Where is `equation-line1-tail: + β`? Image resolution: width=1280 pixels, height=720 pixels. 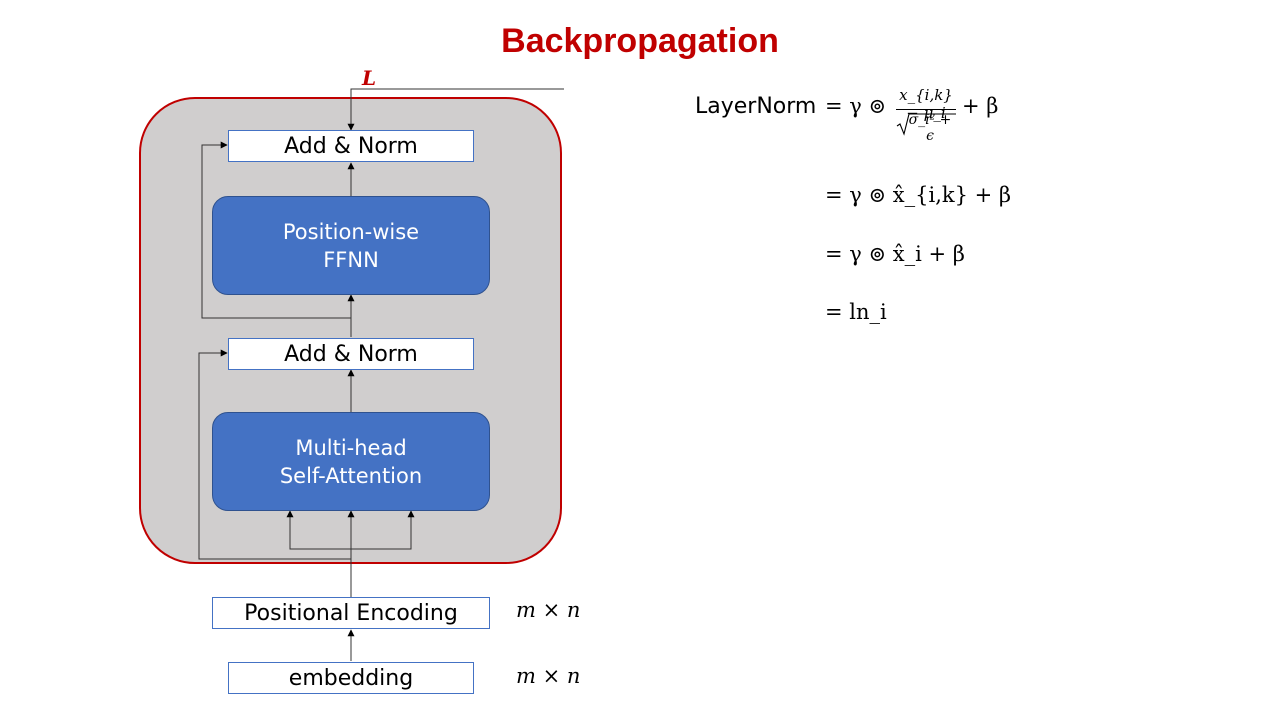 equation-line1-tail: + β is located at coordinates (980, 106).